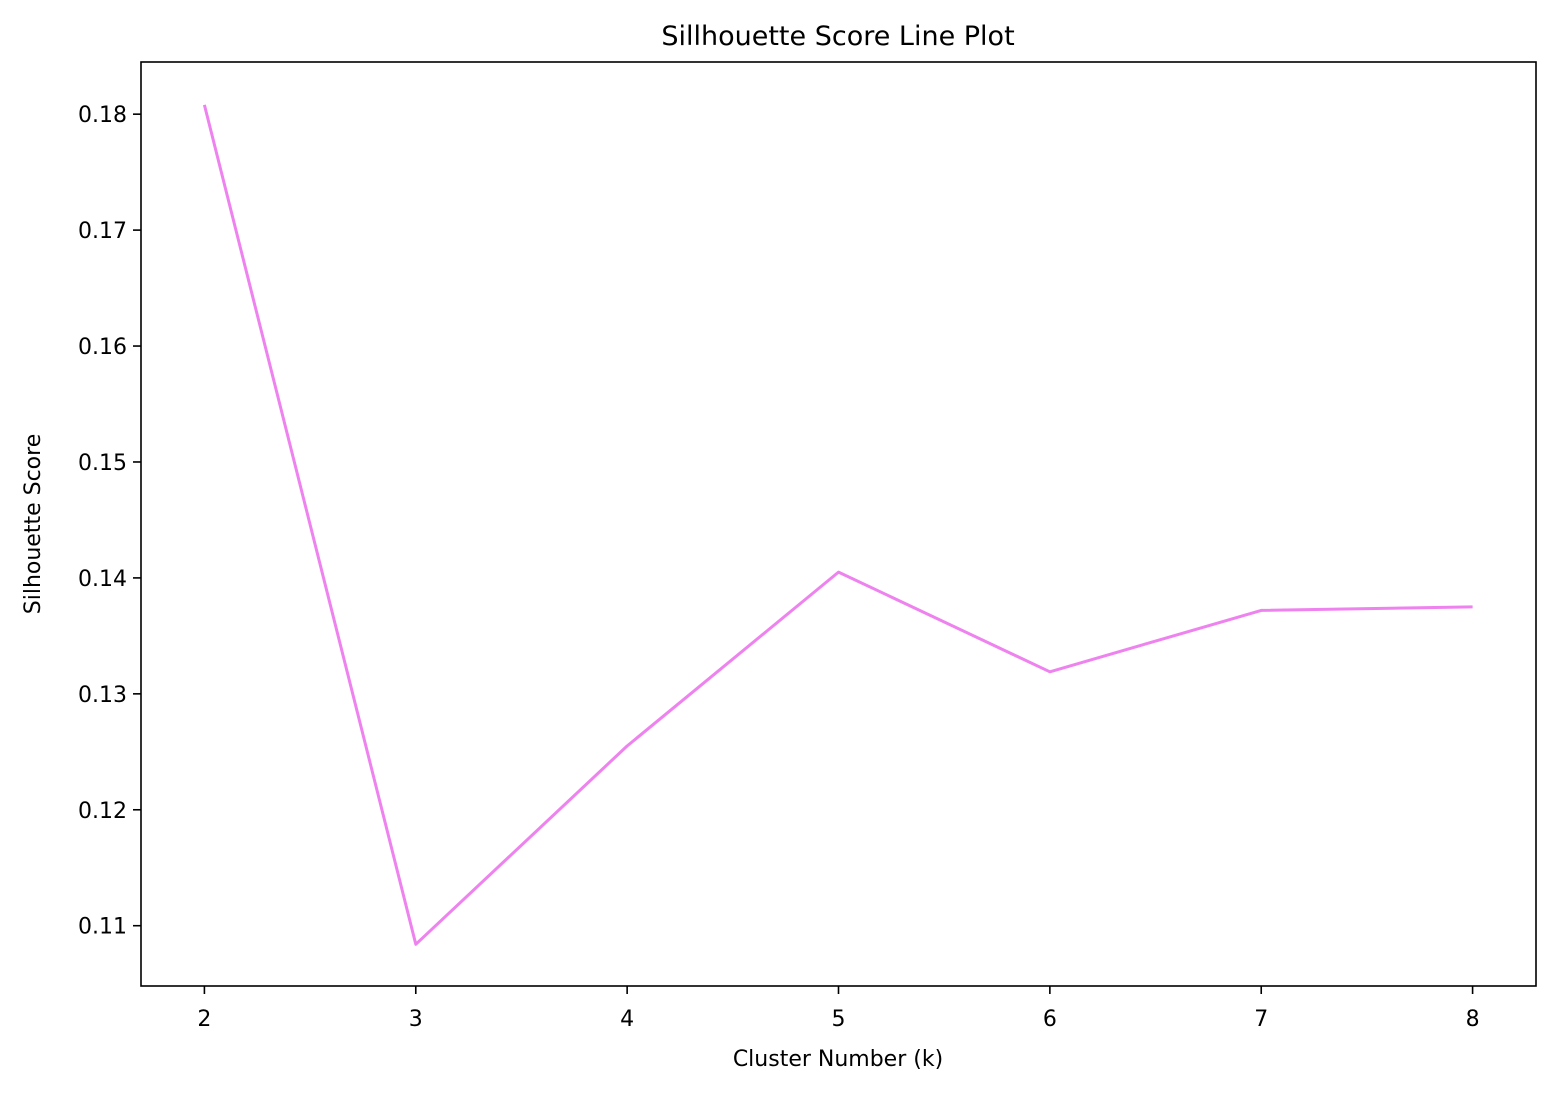  I want to click on y-tick-label: 0.15, so click(102, 463).